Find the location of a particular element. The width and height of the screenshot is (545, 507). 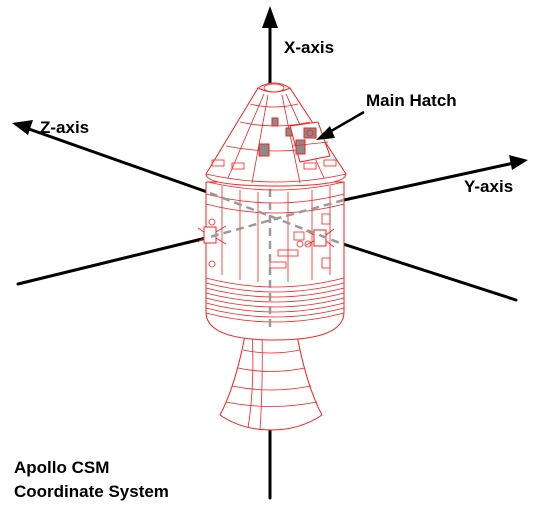

caption-line-2: Coordinate System is located at coordinates (91, 491).